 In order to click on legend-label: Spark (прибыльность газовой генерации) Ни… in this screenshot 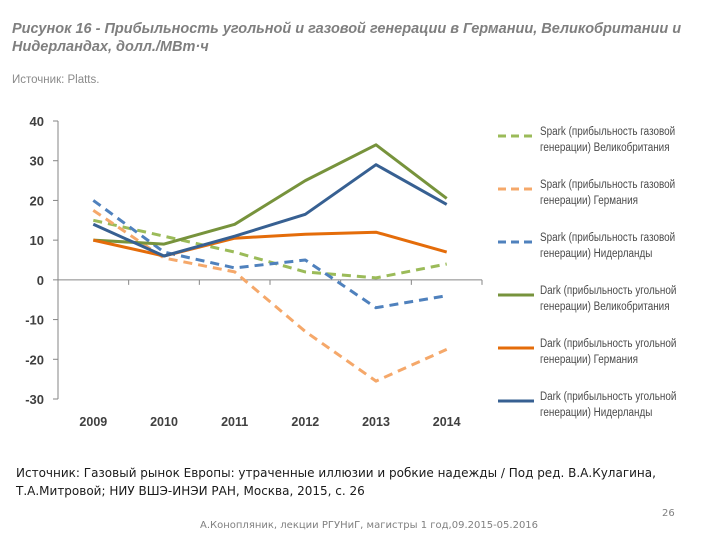, I will do `click(608, 246)`.